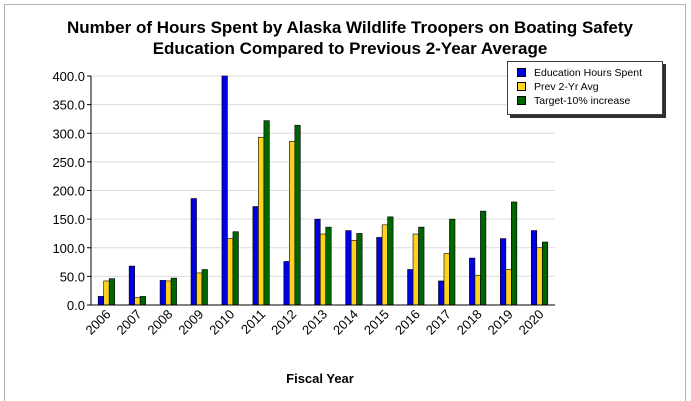 This screenshot has height=401, width=691. Describe the element at coordinates (531, 322) in the screenshot. I see `x-tick-label: 2020` at that location.